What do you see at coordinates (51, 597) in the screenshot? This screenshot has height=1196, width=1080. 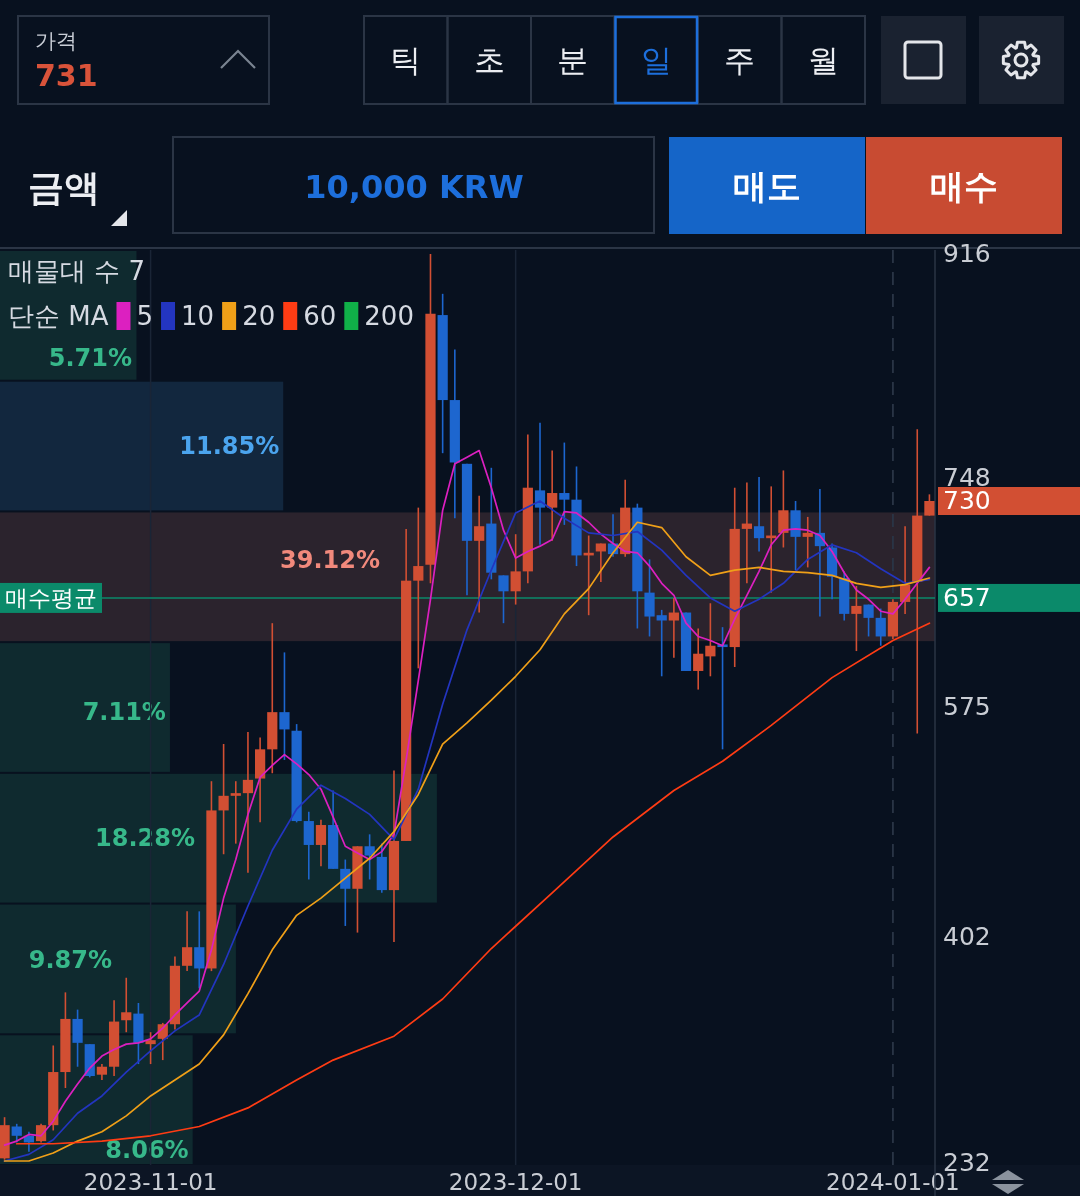 I see `ref-line-label: 매수평균` at bounding box center [51, 597].